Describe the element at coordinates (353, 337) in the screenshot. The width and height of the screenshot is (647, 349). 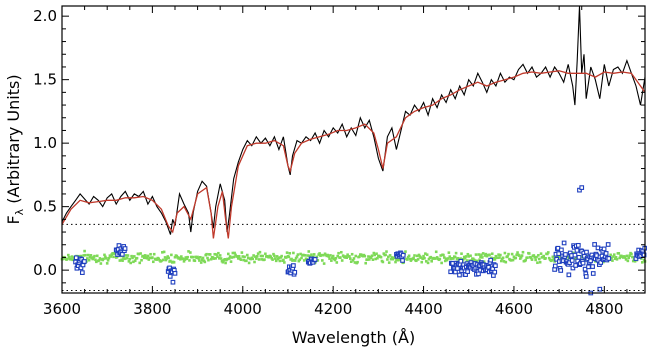
I see `x-axis-title: Wavelength (Å)` at that location.